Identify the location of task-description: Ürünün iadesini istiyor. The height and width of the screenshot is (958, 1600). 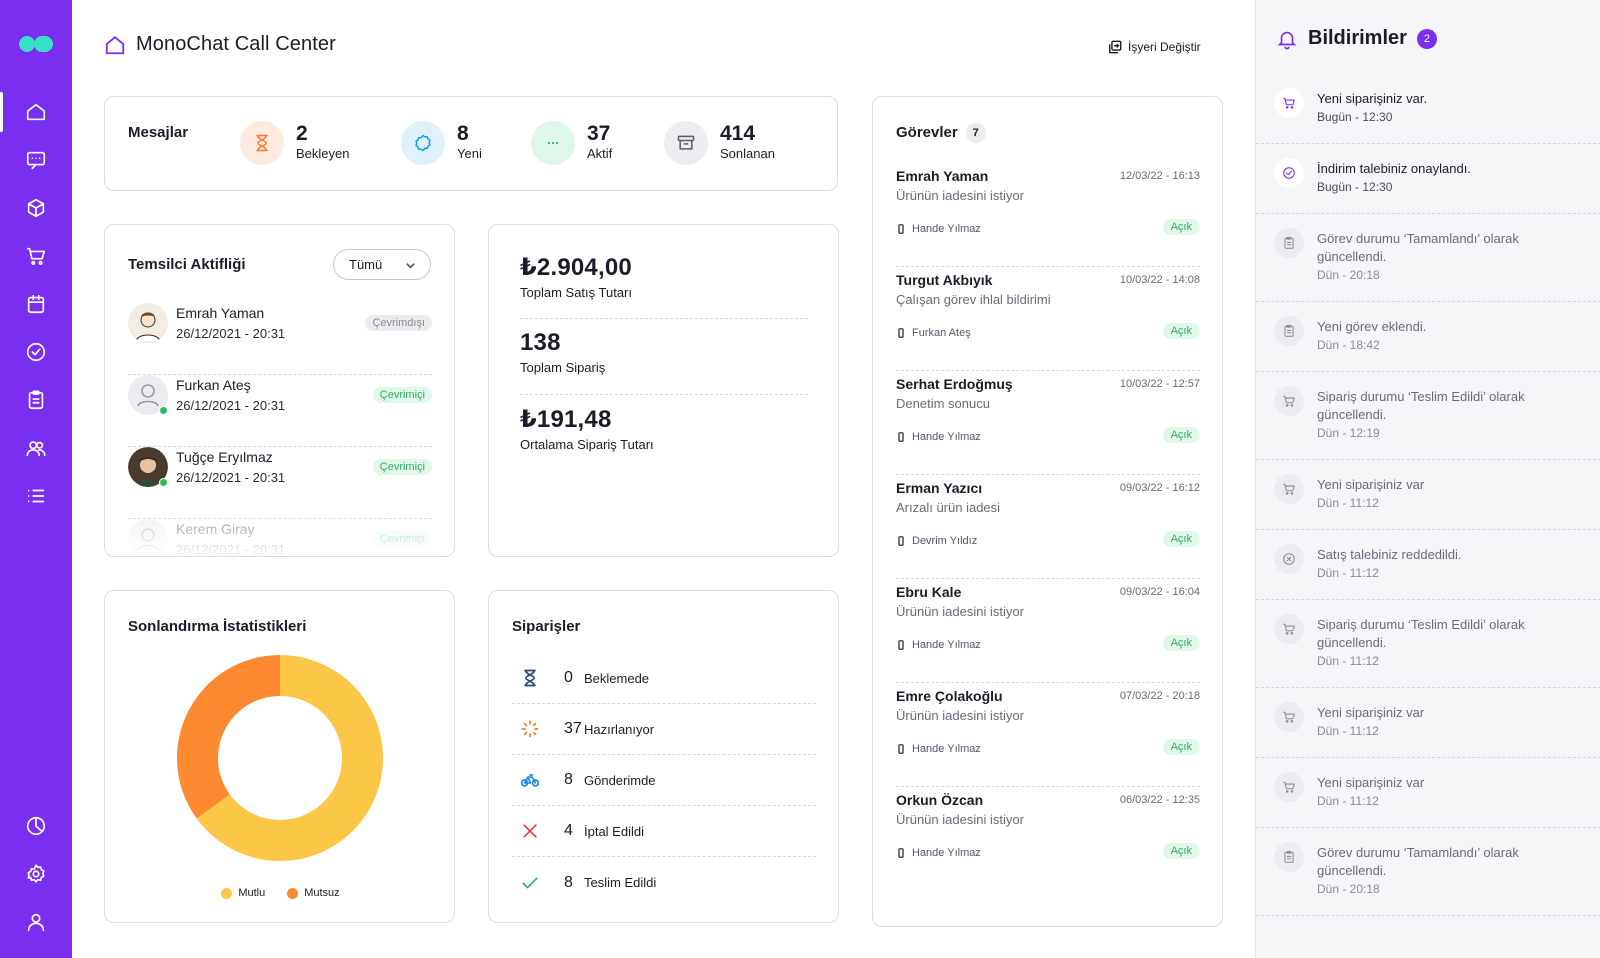
(960, 715).